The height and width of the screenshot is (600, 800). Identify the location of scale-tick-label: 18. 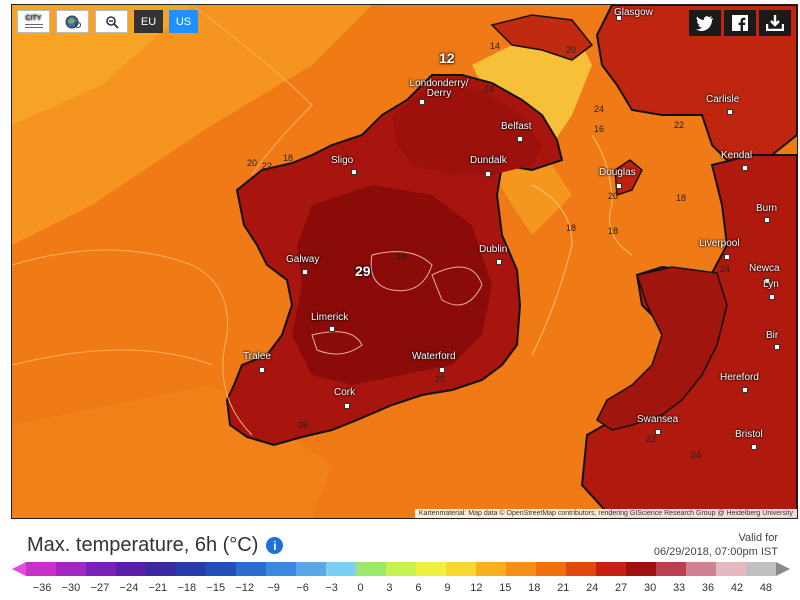
(534, 588).